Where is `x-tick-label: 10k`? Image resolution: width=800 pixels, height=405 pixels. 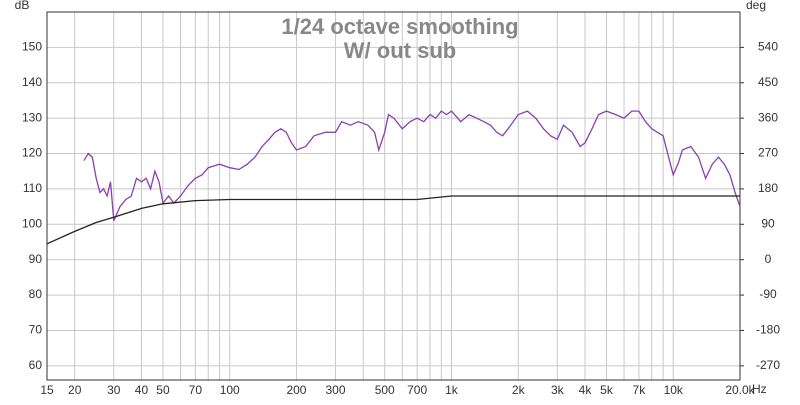
x-tick-label: 10k is located at coordinates (674, 390).